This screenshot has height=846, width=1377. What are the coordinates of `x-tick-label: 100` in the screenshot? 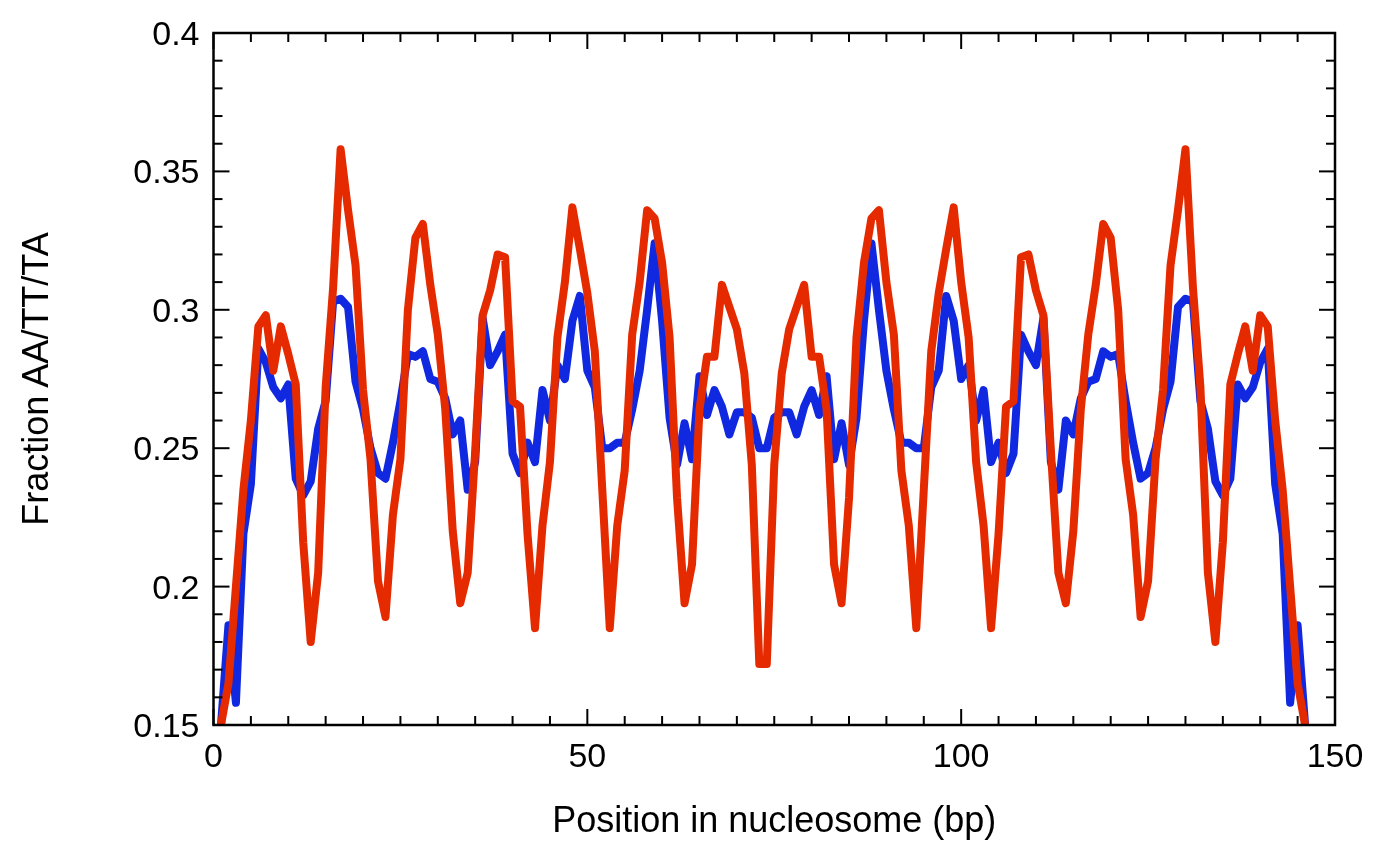 It's located at (961, 755).